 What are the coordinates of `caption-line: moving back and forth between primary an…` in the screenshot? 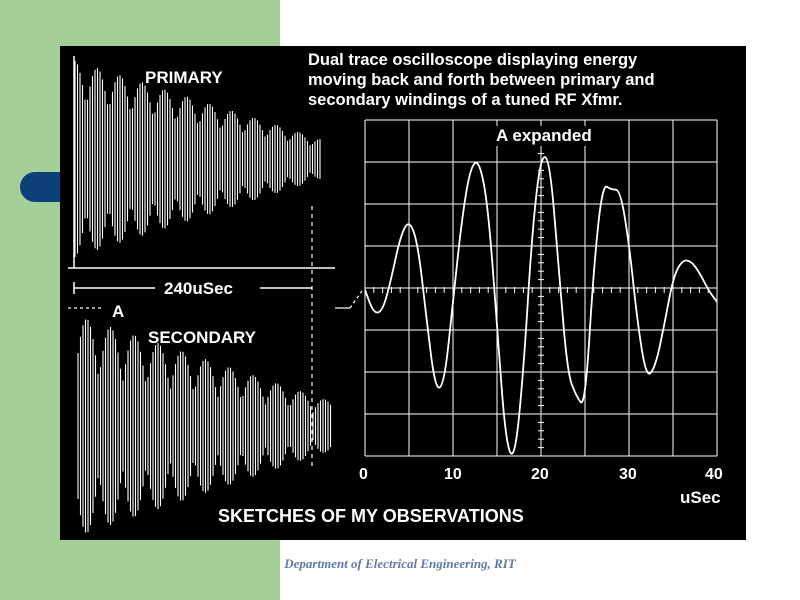 It's located at (481, 80).